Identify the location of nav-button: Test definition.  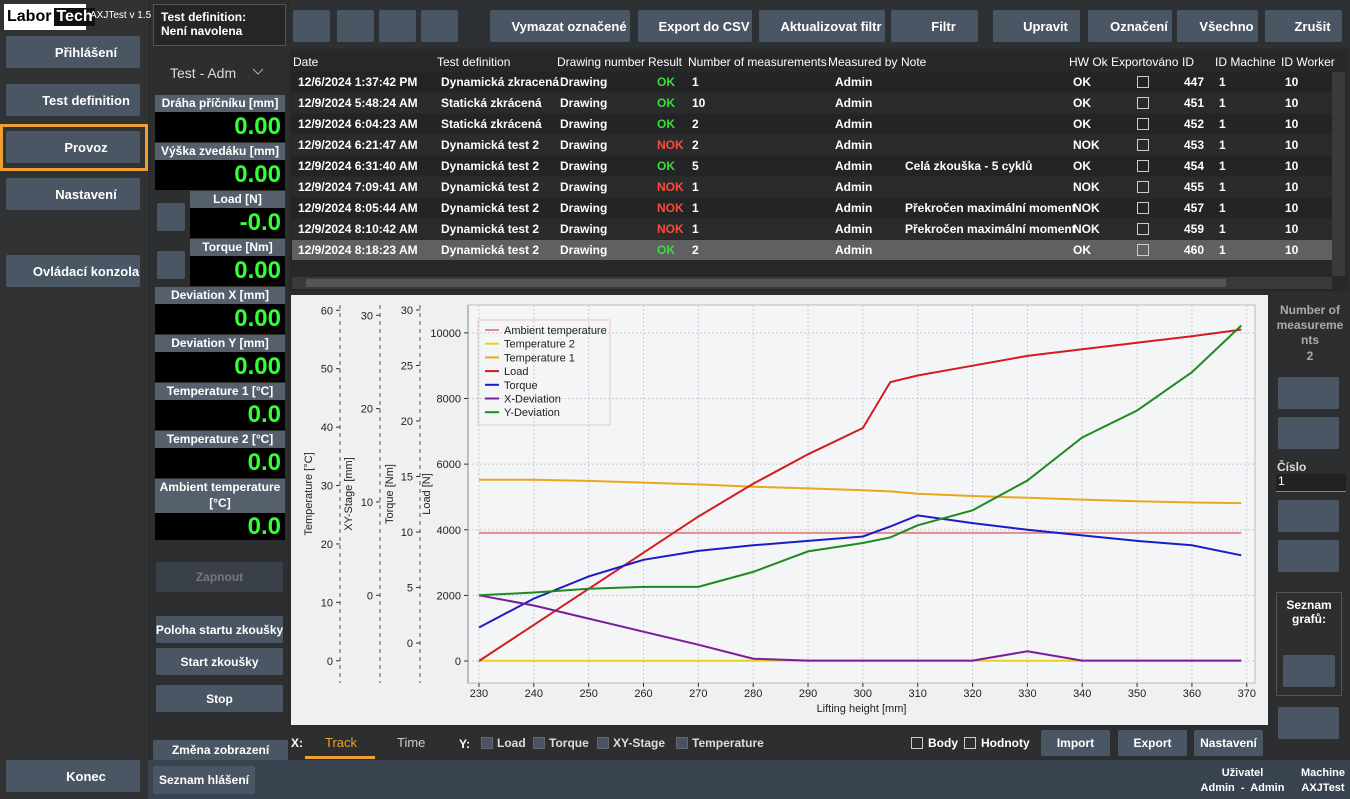
(73, 100).